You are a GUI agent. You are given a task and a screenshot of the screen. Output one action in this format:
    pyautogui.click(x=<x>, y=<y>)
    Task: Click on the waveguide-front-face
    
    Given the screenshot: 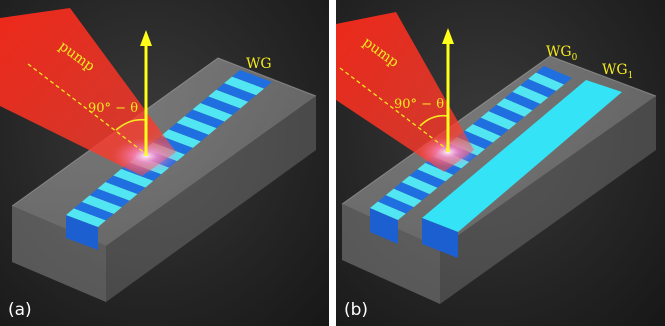 What is the action you would take?
    pyautogui.click(x=82, y=232)
    